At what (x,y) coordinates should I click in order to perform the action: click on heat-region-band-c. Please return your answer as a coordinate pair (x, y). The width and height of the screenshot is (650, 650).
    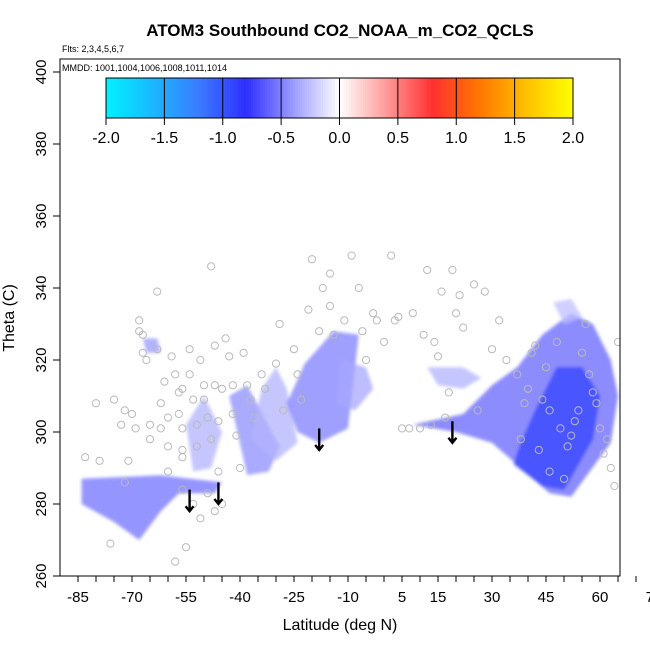
    Looking at the image, I should click on (274, 414).